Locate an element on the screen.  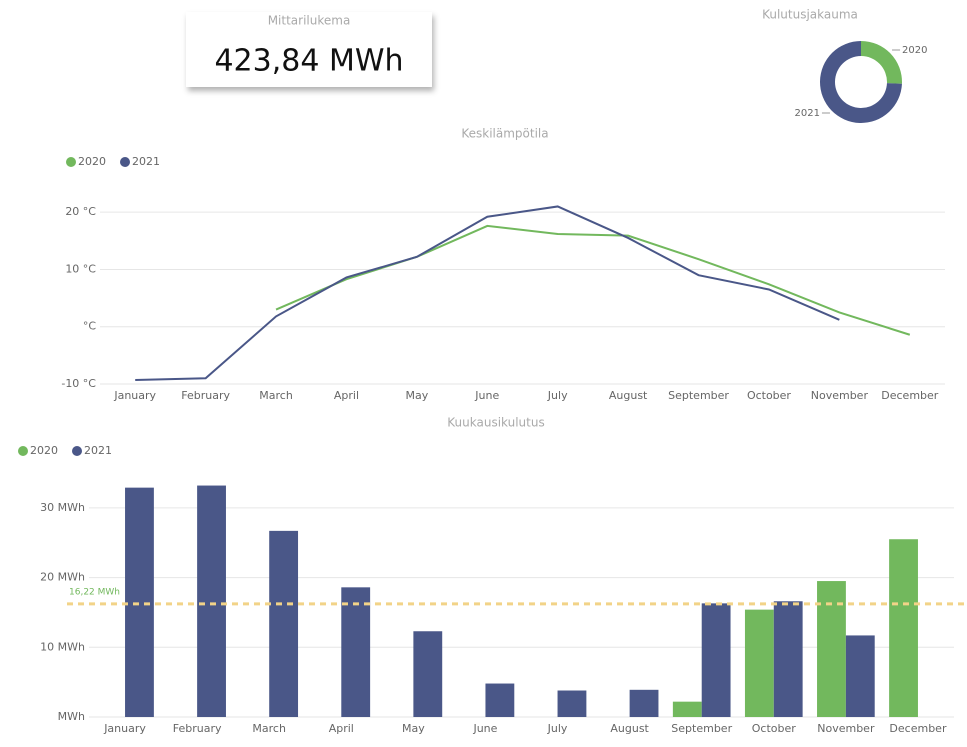
y-tick-label: 10 °C is located at coordinates (80, 268).